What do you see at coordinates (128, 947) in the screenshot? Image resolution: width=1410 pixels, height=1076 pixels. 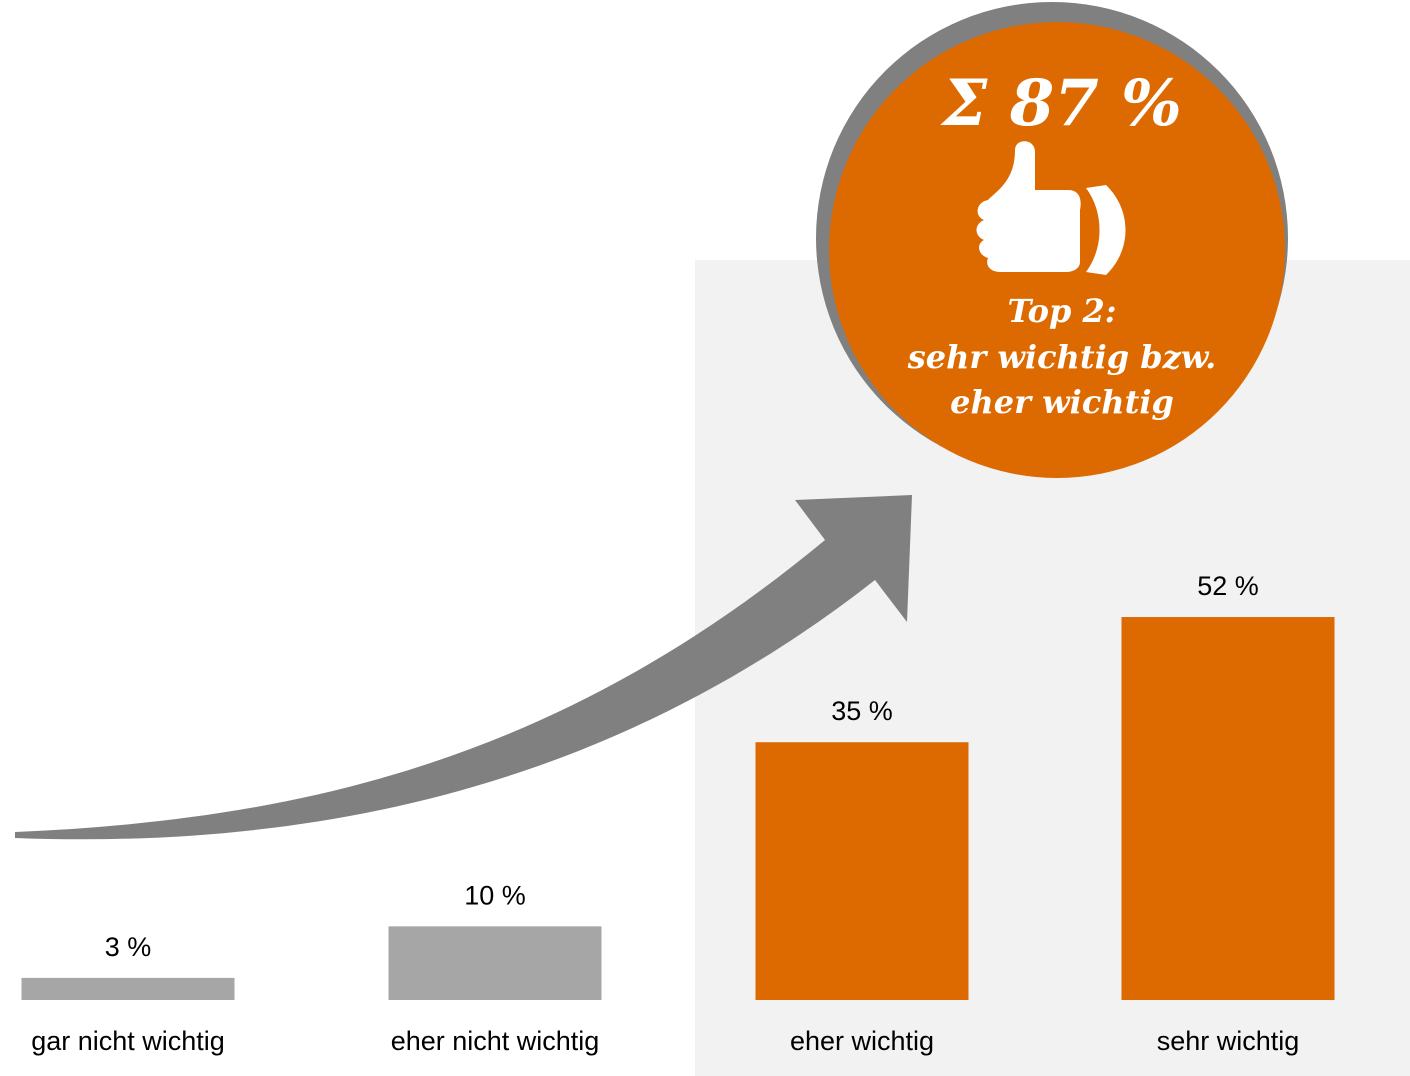 I see `value-label: 3 %` at bounding box center [128, 947].